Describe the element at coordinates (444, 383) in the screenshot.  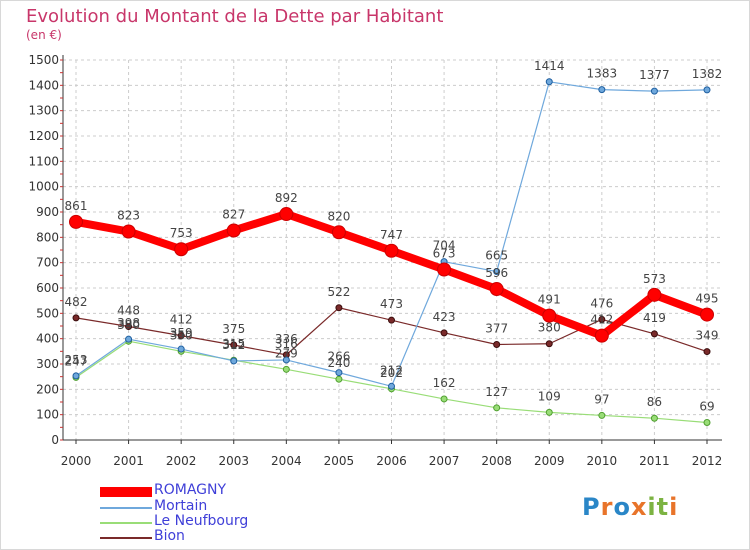
I see `data-label: 162` at that location.